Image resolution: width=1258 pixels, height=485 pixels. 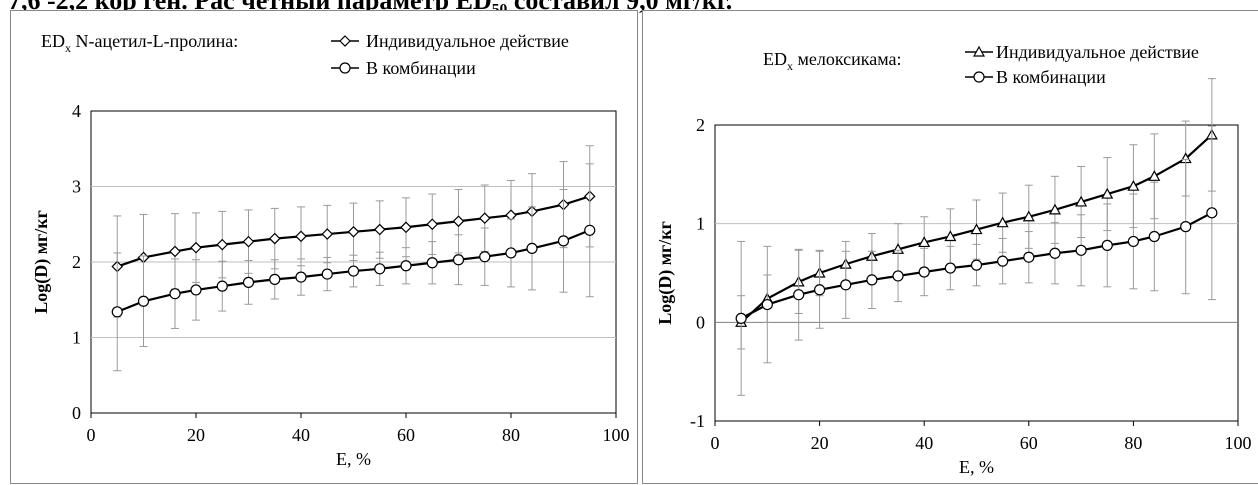 I want to click on y-tick-label: 2, so click(x=700, y=125).